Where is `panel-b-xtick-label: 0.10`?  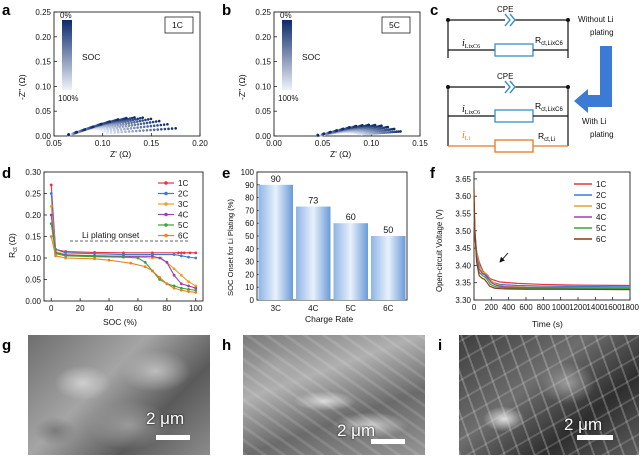
panel-b-xtick-label: 0.10 is located at coordinates (372, 143).